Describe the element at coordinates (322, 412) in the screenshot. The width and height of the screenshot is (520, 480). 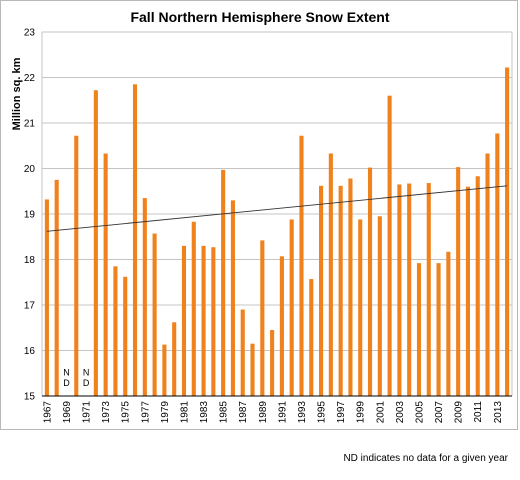
I see `x-tick-label: 1995` at that location.